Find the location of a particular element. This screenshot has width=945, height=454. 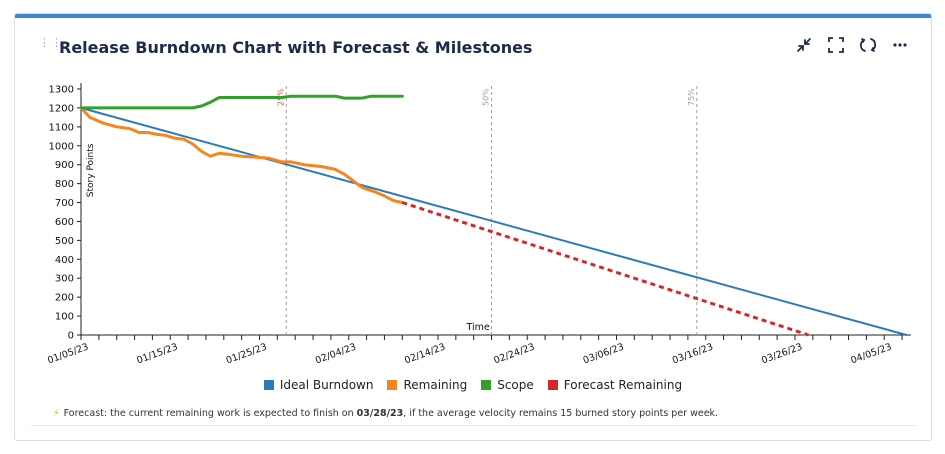

y-tick-label: 600 is located at coordinates (64, 222).